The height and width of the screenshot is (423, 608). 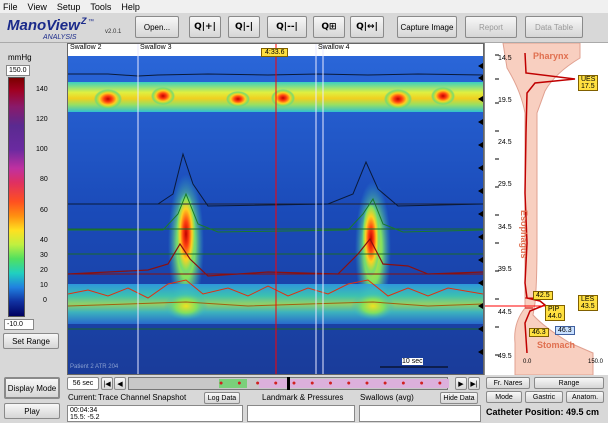 What do you see at coordinates (68, 6) in the screenshot?
I see `menu-setup: Setup` at bounding box center [68, 6].